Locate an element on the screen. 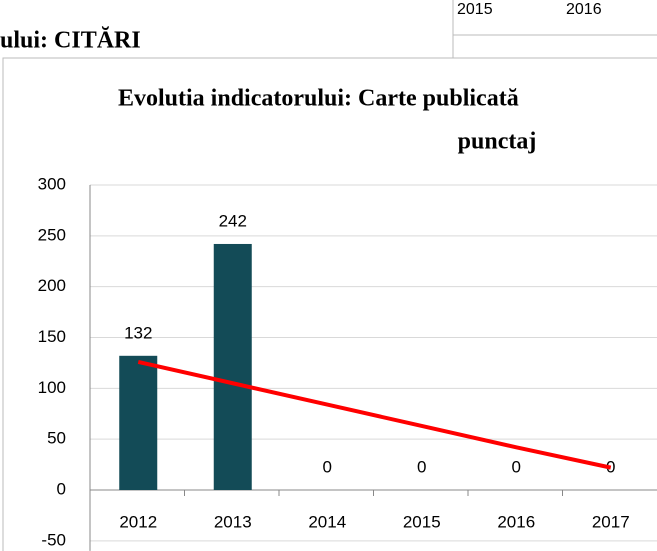  data-label: 242 is located at coordinates (233, 220).